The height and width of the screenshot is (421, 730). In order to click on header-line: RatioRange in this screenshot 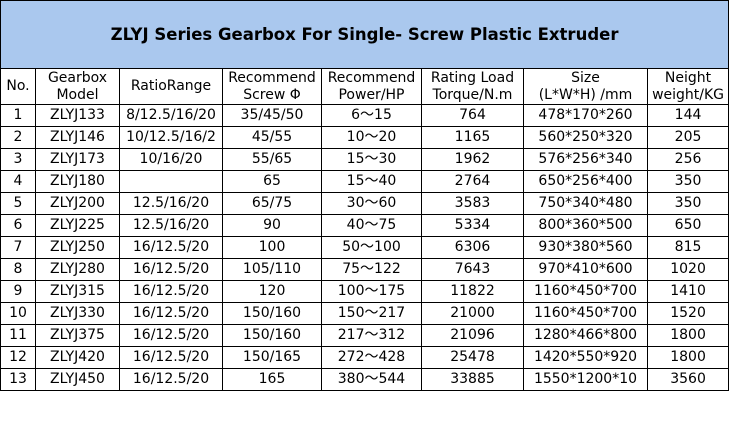, I will do `click(171, 86)`.